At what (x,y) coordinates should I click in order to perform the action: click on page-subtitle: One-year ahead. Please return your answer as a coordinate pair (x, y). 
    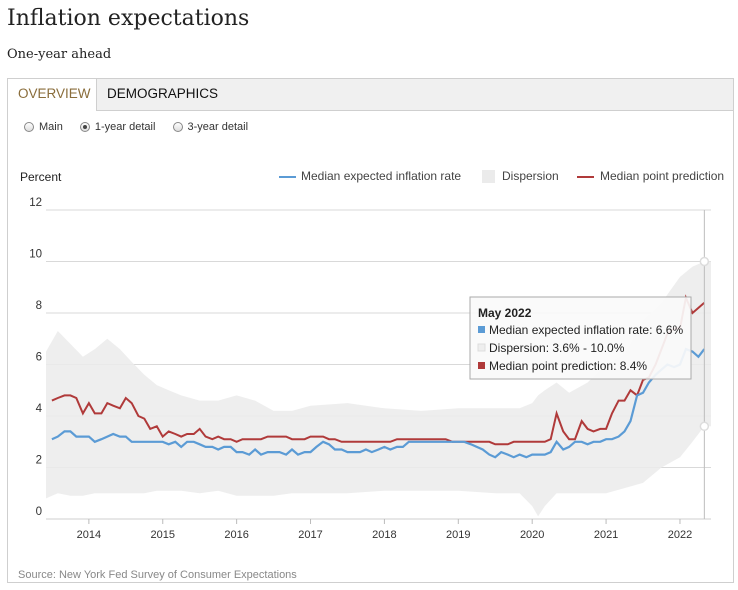
    Looking at the image, I should click on (59, 54).